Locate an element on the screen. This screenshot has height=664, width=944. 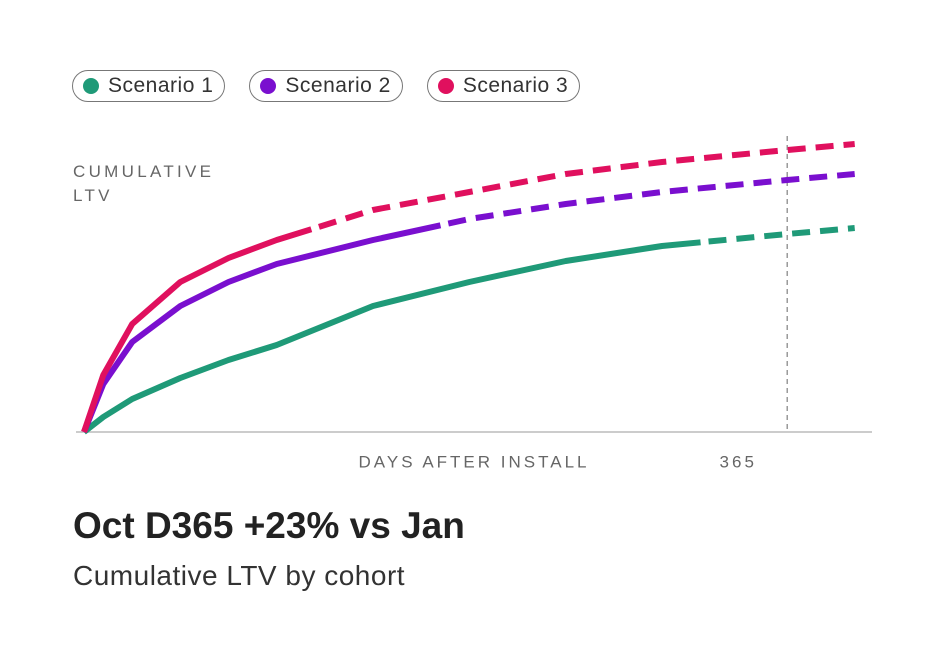
legend-label: Scenario 1 is located at coordinates (161, 85).